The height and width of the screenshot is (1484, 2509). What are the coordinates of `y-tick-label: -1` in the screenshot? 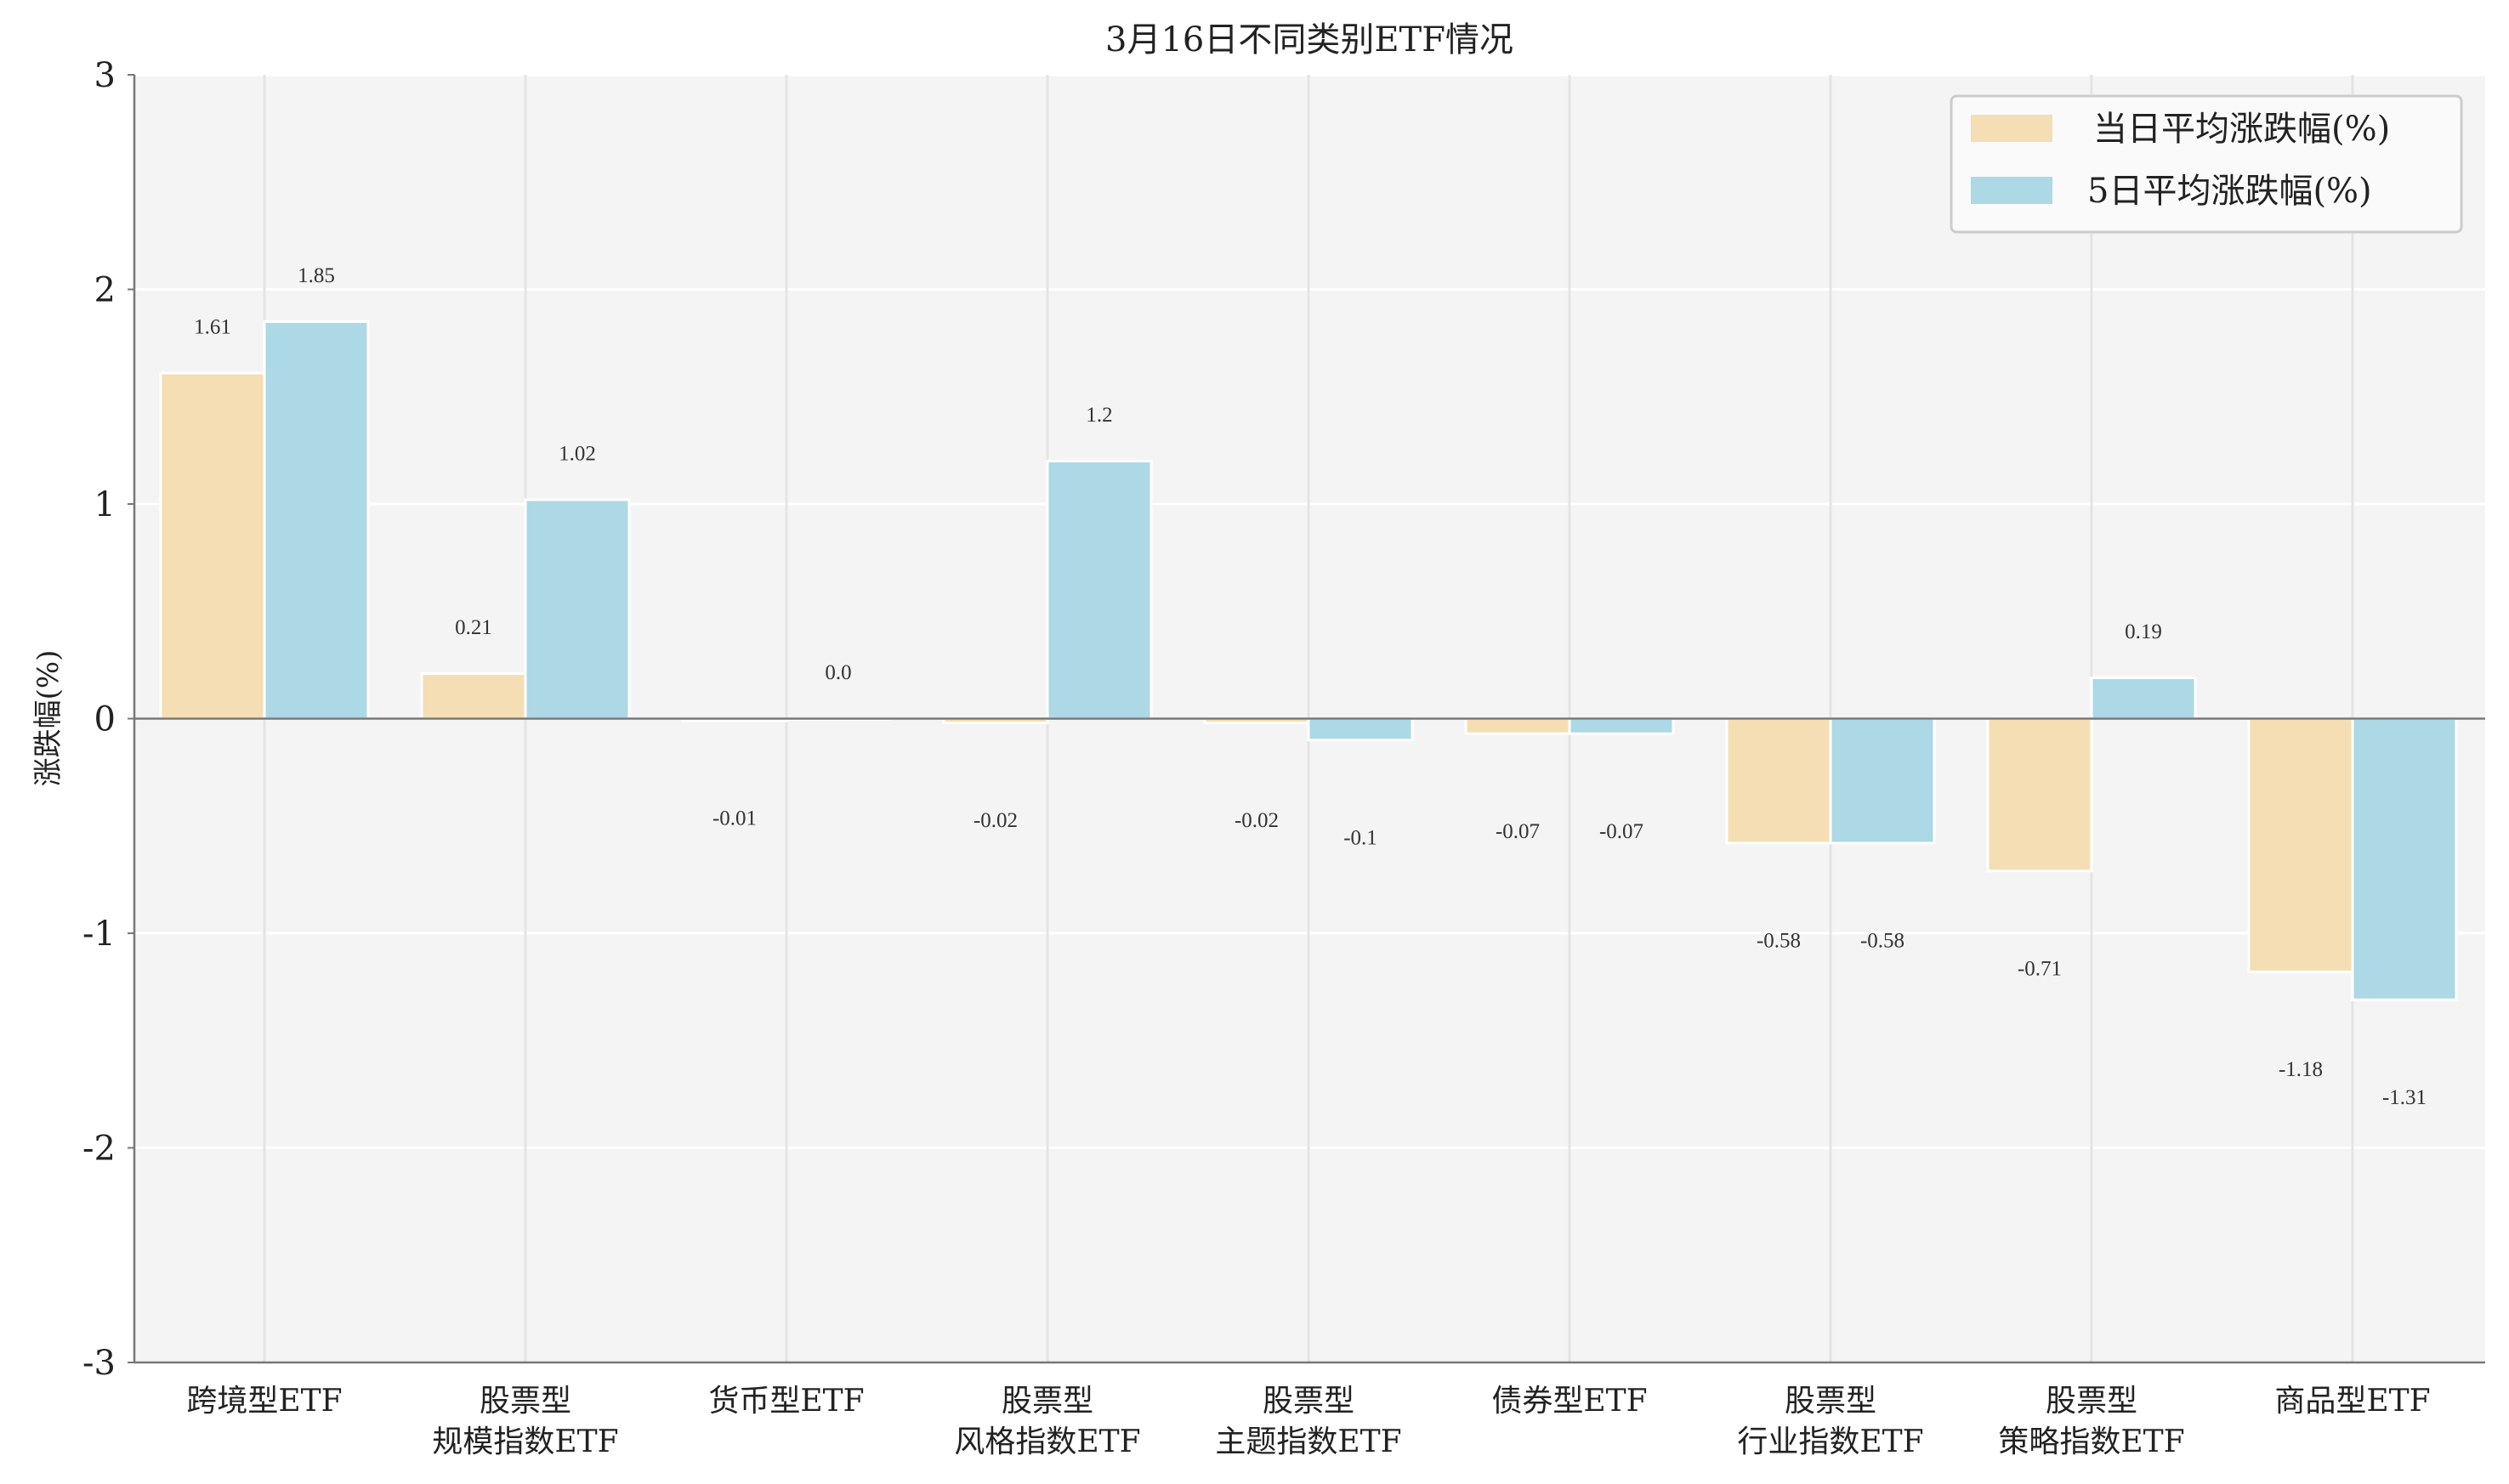 It's located at (99, 934).